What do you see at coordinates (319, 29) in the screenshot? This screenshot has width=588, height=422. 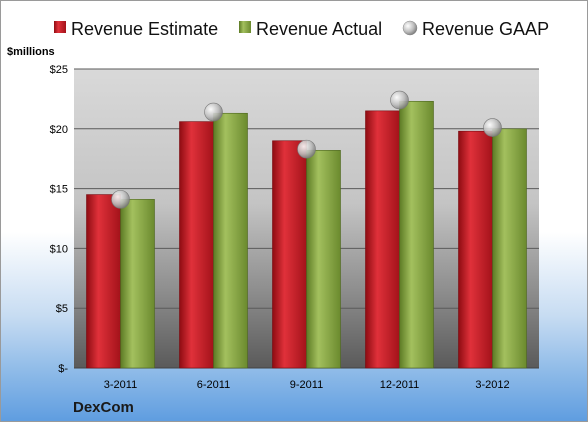 I see `legend-label-actual: Revenue Actual` at bounding box center [319, 29].